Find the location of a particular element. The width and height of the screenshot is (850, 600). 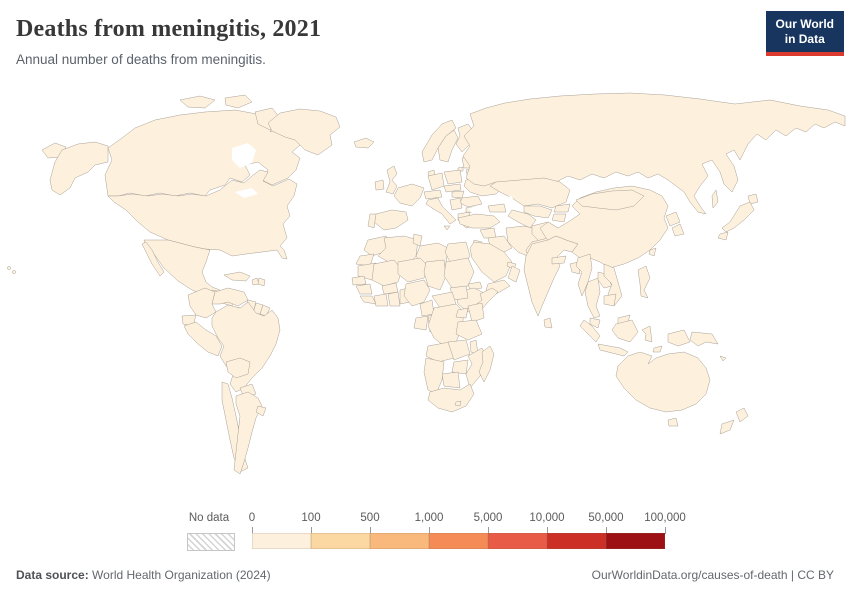

country-japan-honshu is located at coordinates (738, 217).